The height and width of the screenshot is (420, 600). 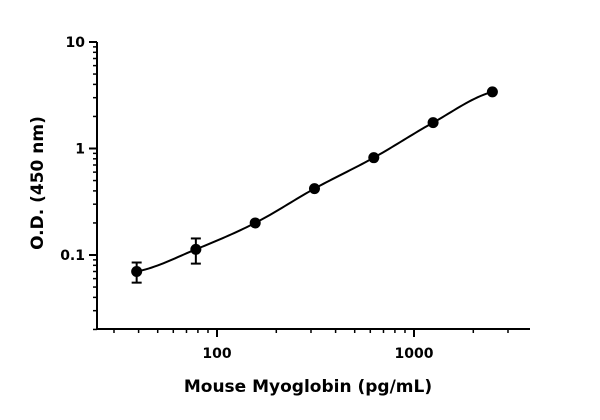 I want to click on x-tick-label: 1000, so click(x=414, y=354).